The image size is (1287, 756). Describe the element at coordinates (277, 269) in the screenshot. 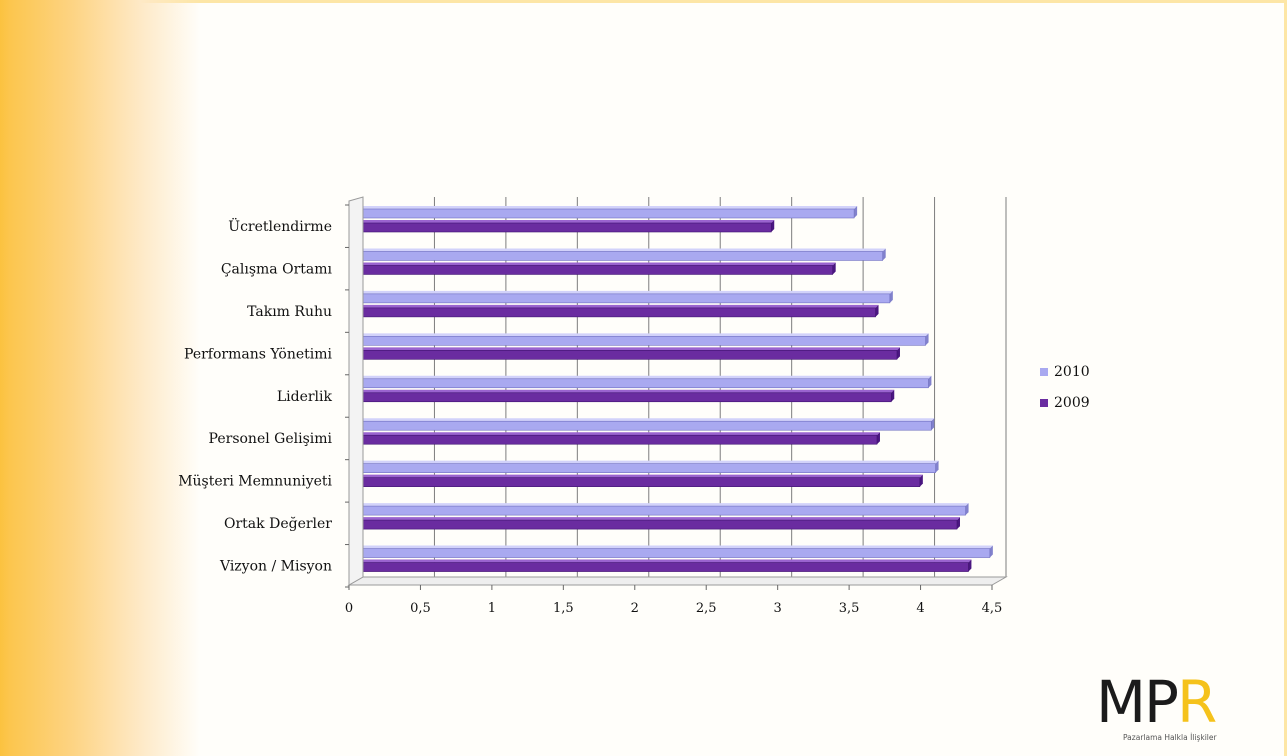

I see `category-label: Çalışma Ortamı` at that location.